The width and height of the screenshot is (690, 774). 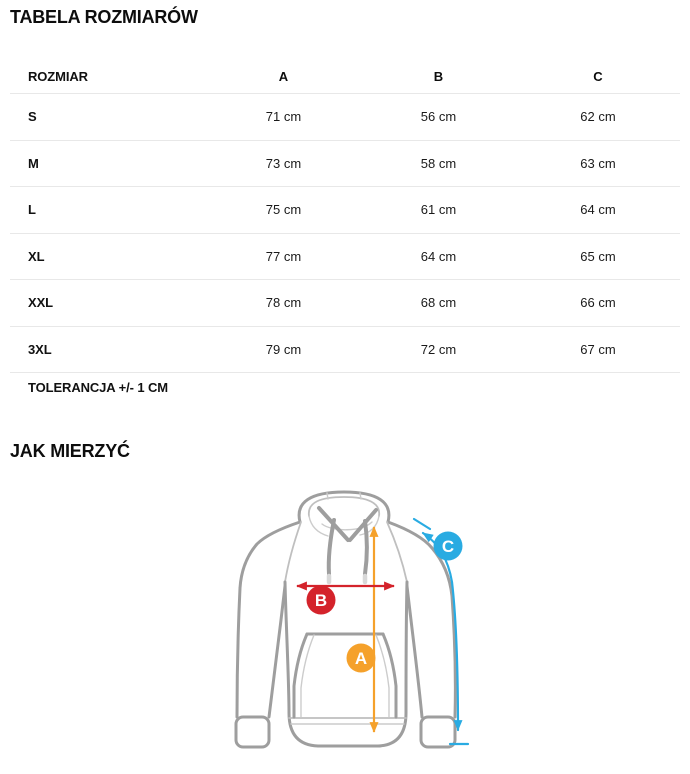 What do you see at coordinates (345, 77) in the screenshot?
I see `size-table-header-row: ROZMIAR A B C` at bounding box center [345, 77].